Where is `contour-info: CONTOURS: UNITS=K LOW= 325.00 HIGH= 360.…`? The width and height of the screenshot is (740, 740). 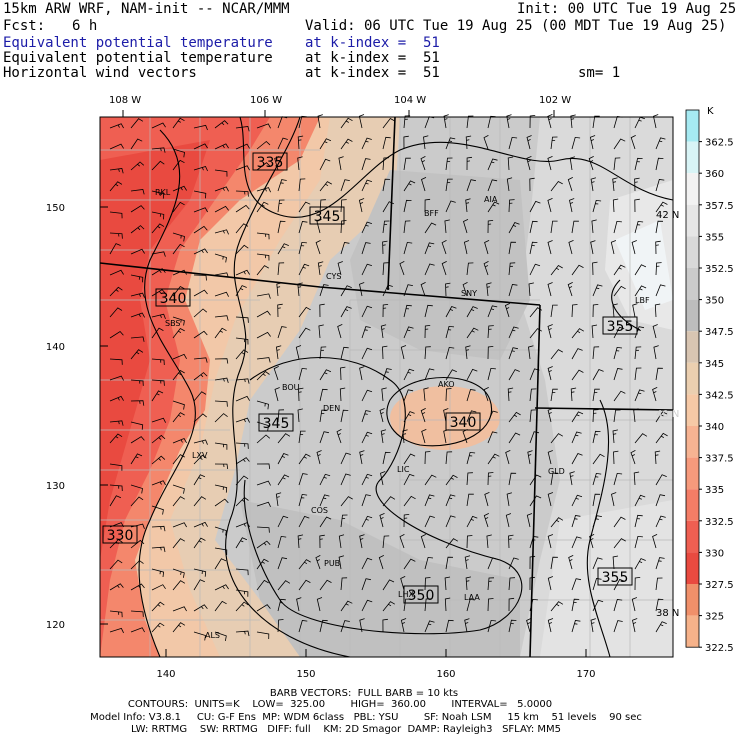
contour-info: CONTOURS: UNITS=K LOW= 325.00 HIGH= 360.… is located at coordinates (340, 704).